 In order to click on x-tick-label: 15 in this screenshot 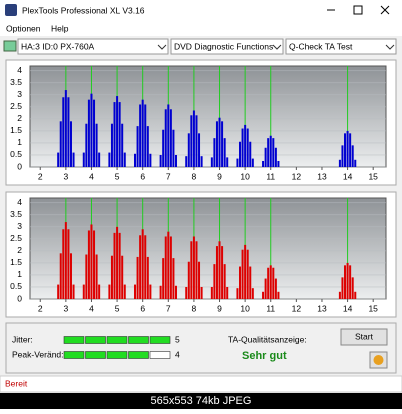, I will do `click(373, 308)`.